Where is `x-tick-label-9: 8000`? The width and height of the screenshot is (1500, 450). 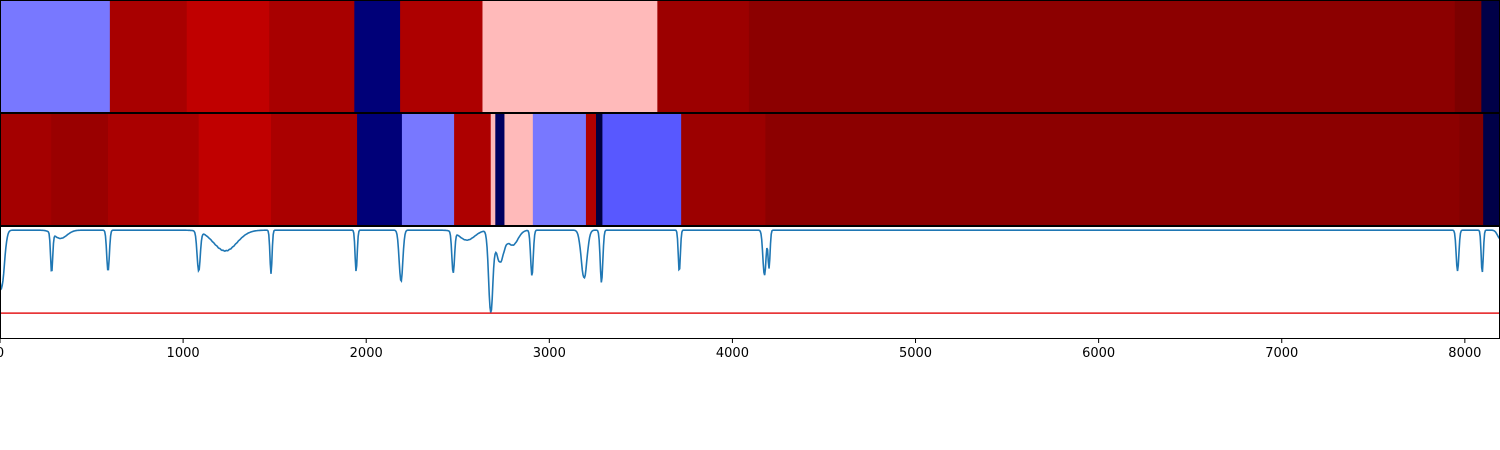 x-tick-label-9: 8000 is located at coordinates (1464, 353).